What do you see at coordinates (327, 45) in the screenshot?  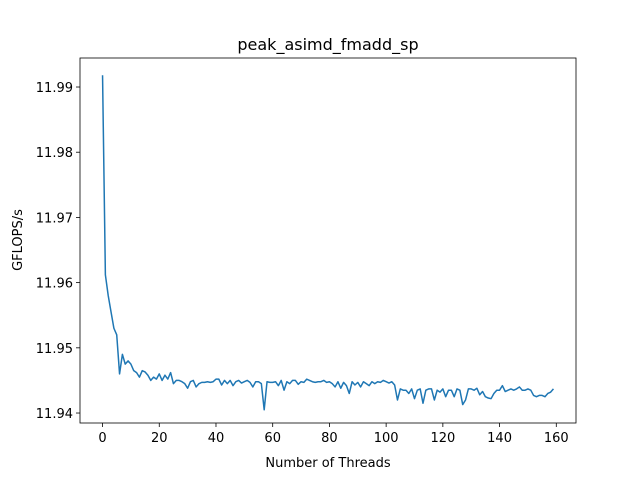 I see `chart-title: peak_asimd_fmadd_sp` at bounding box center [327, 45].